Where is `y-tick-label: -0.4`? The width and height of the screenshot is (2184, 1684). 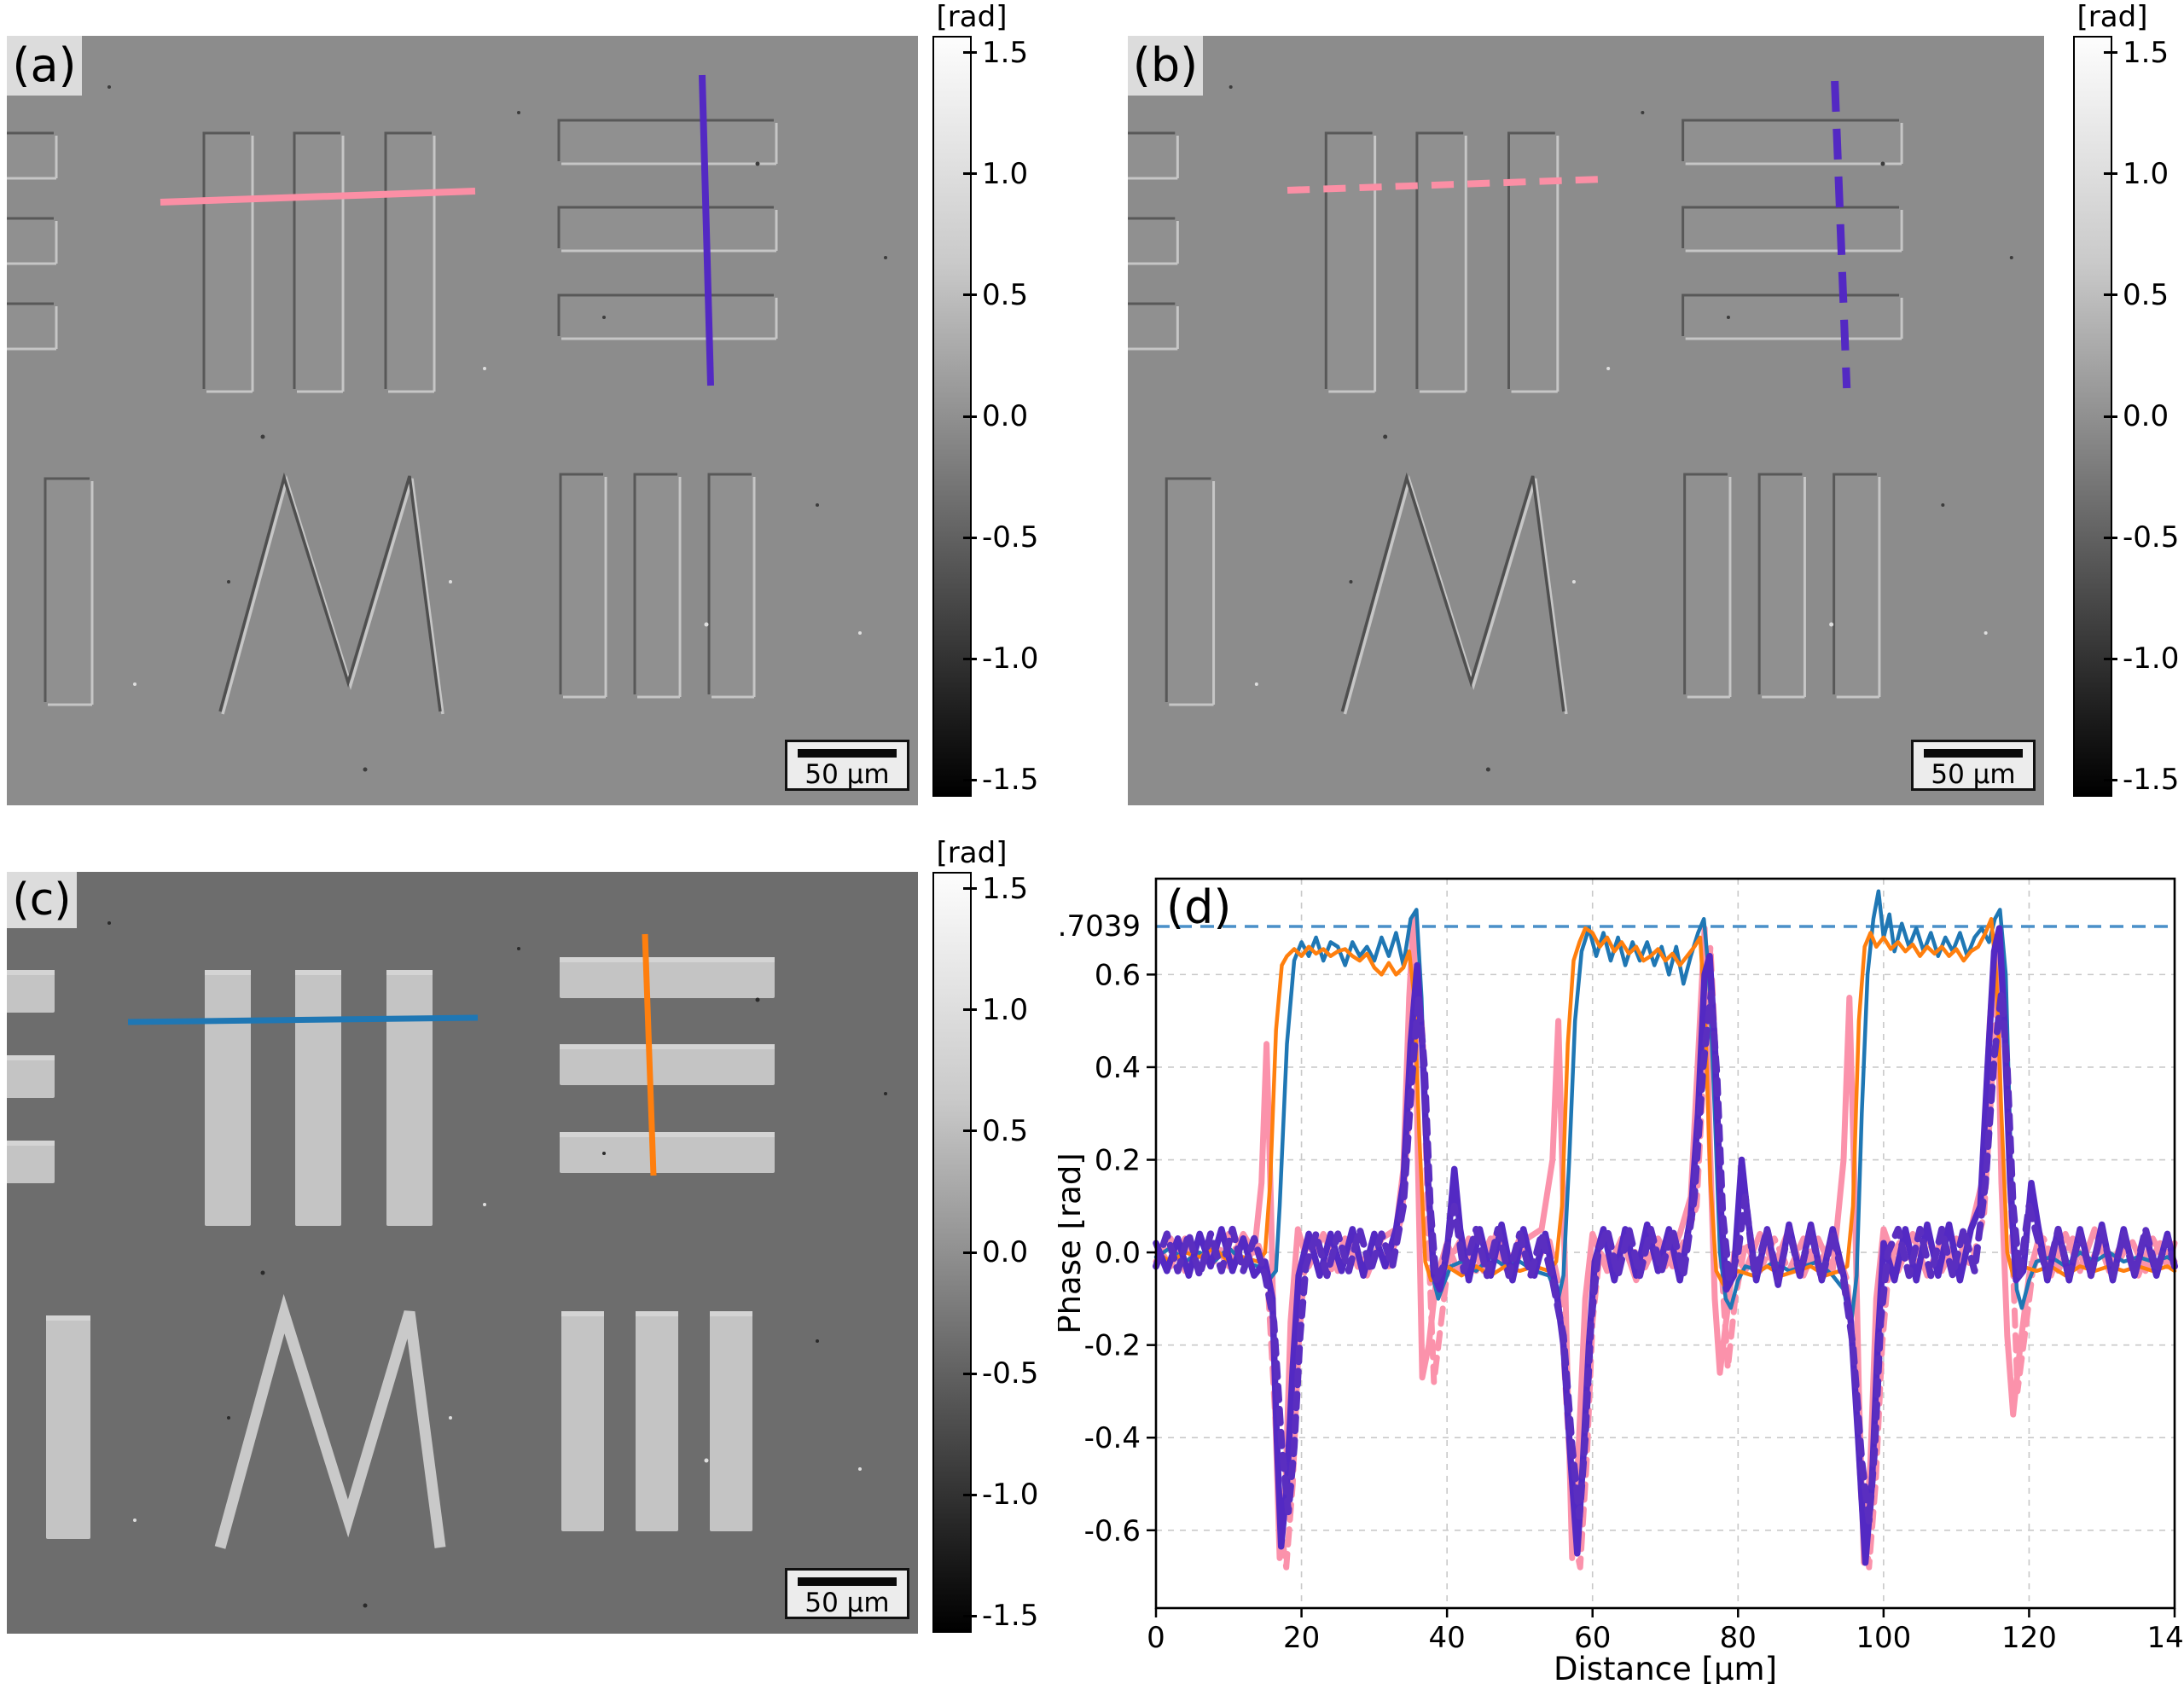 y-tick-label: -0.4 is located at coordinates (1112, 1438).